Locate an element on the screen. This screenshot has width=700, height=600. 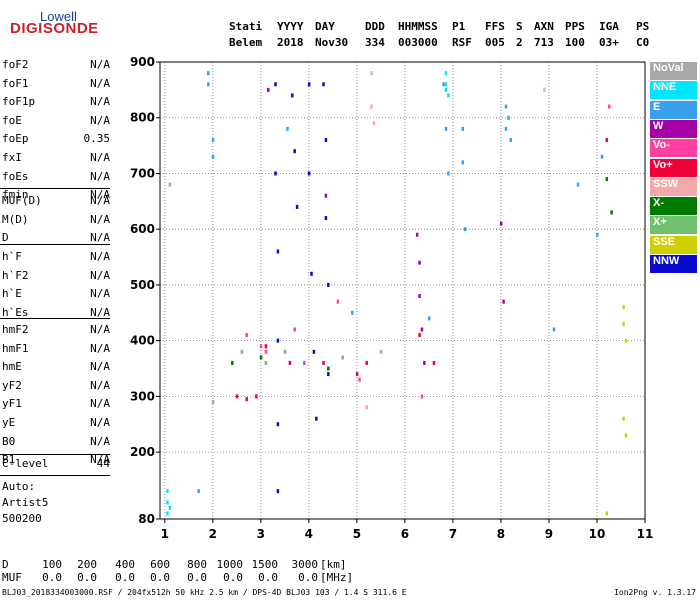
header-value: Belem is located at coordinates (246, 42).